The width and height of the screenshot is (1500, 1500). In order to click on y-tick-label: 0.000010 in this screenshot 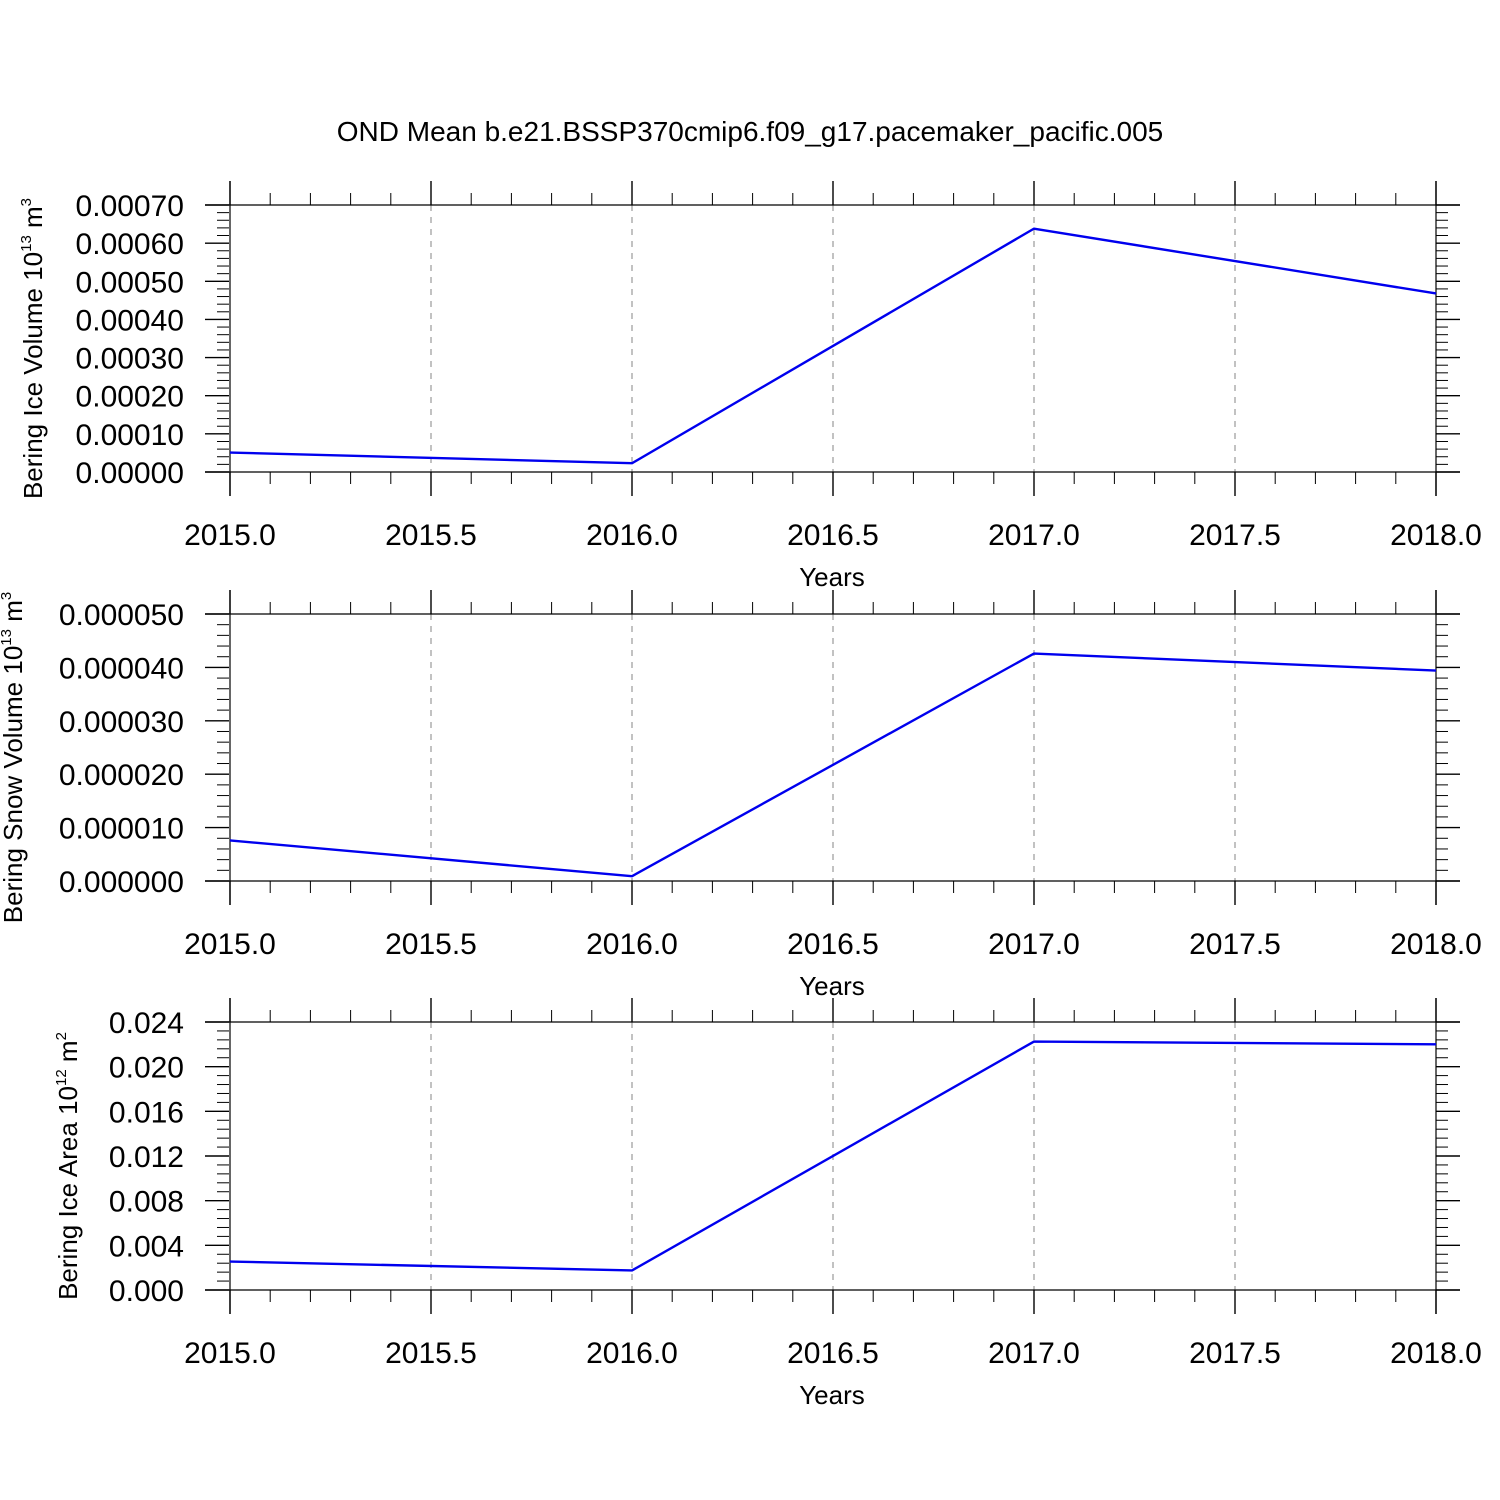, I will do `click(121, 829)`.